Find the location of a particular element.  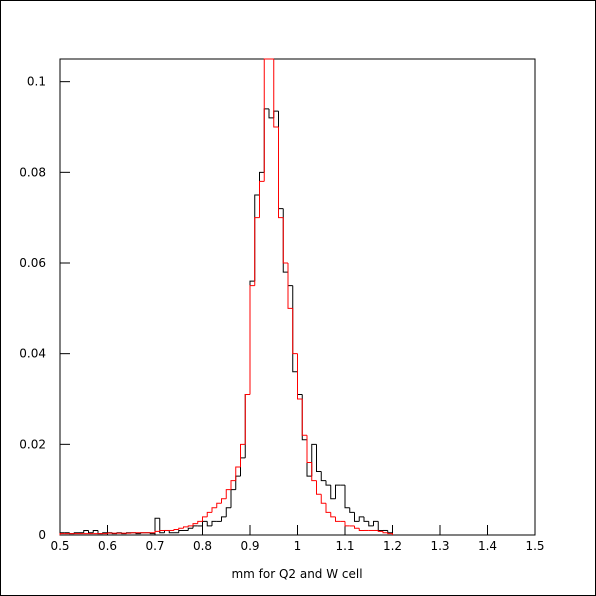

y-tick-label: 0 is located at coordinates (42, 535).